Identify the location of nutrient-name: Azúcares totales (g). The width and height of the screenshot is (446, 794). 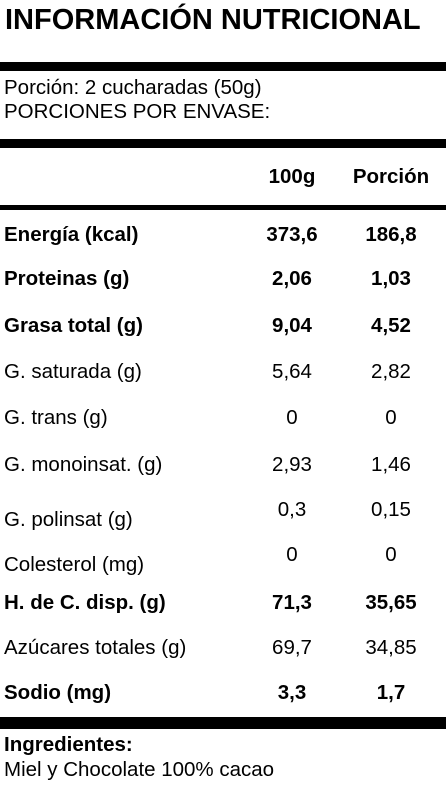
(95, 647).